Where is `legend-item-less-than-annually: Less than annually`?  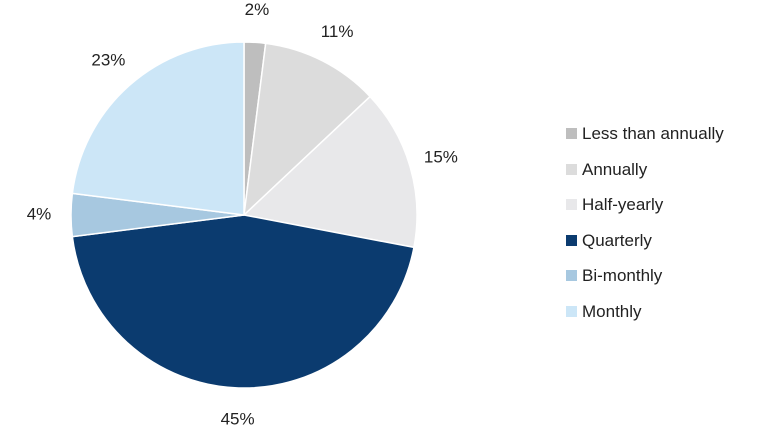 legend-item-less-than-annually: Less than annually is located at coordinates (645, 134).